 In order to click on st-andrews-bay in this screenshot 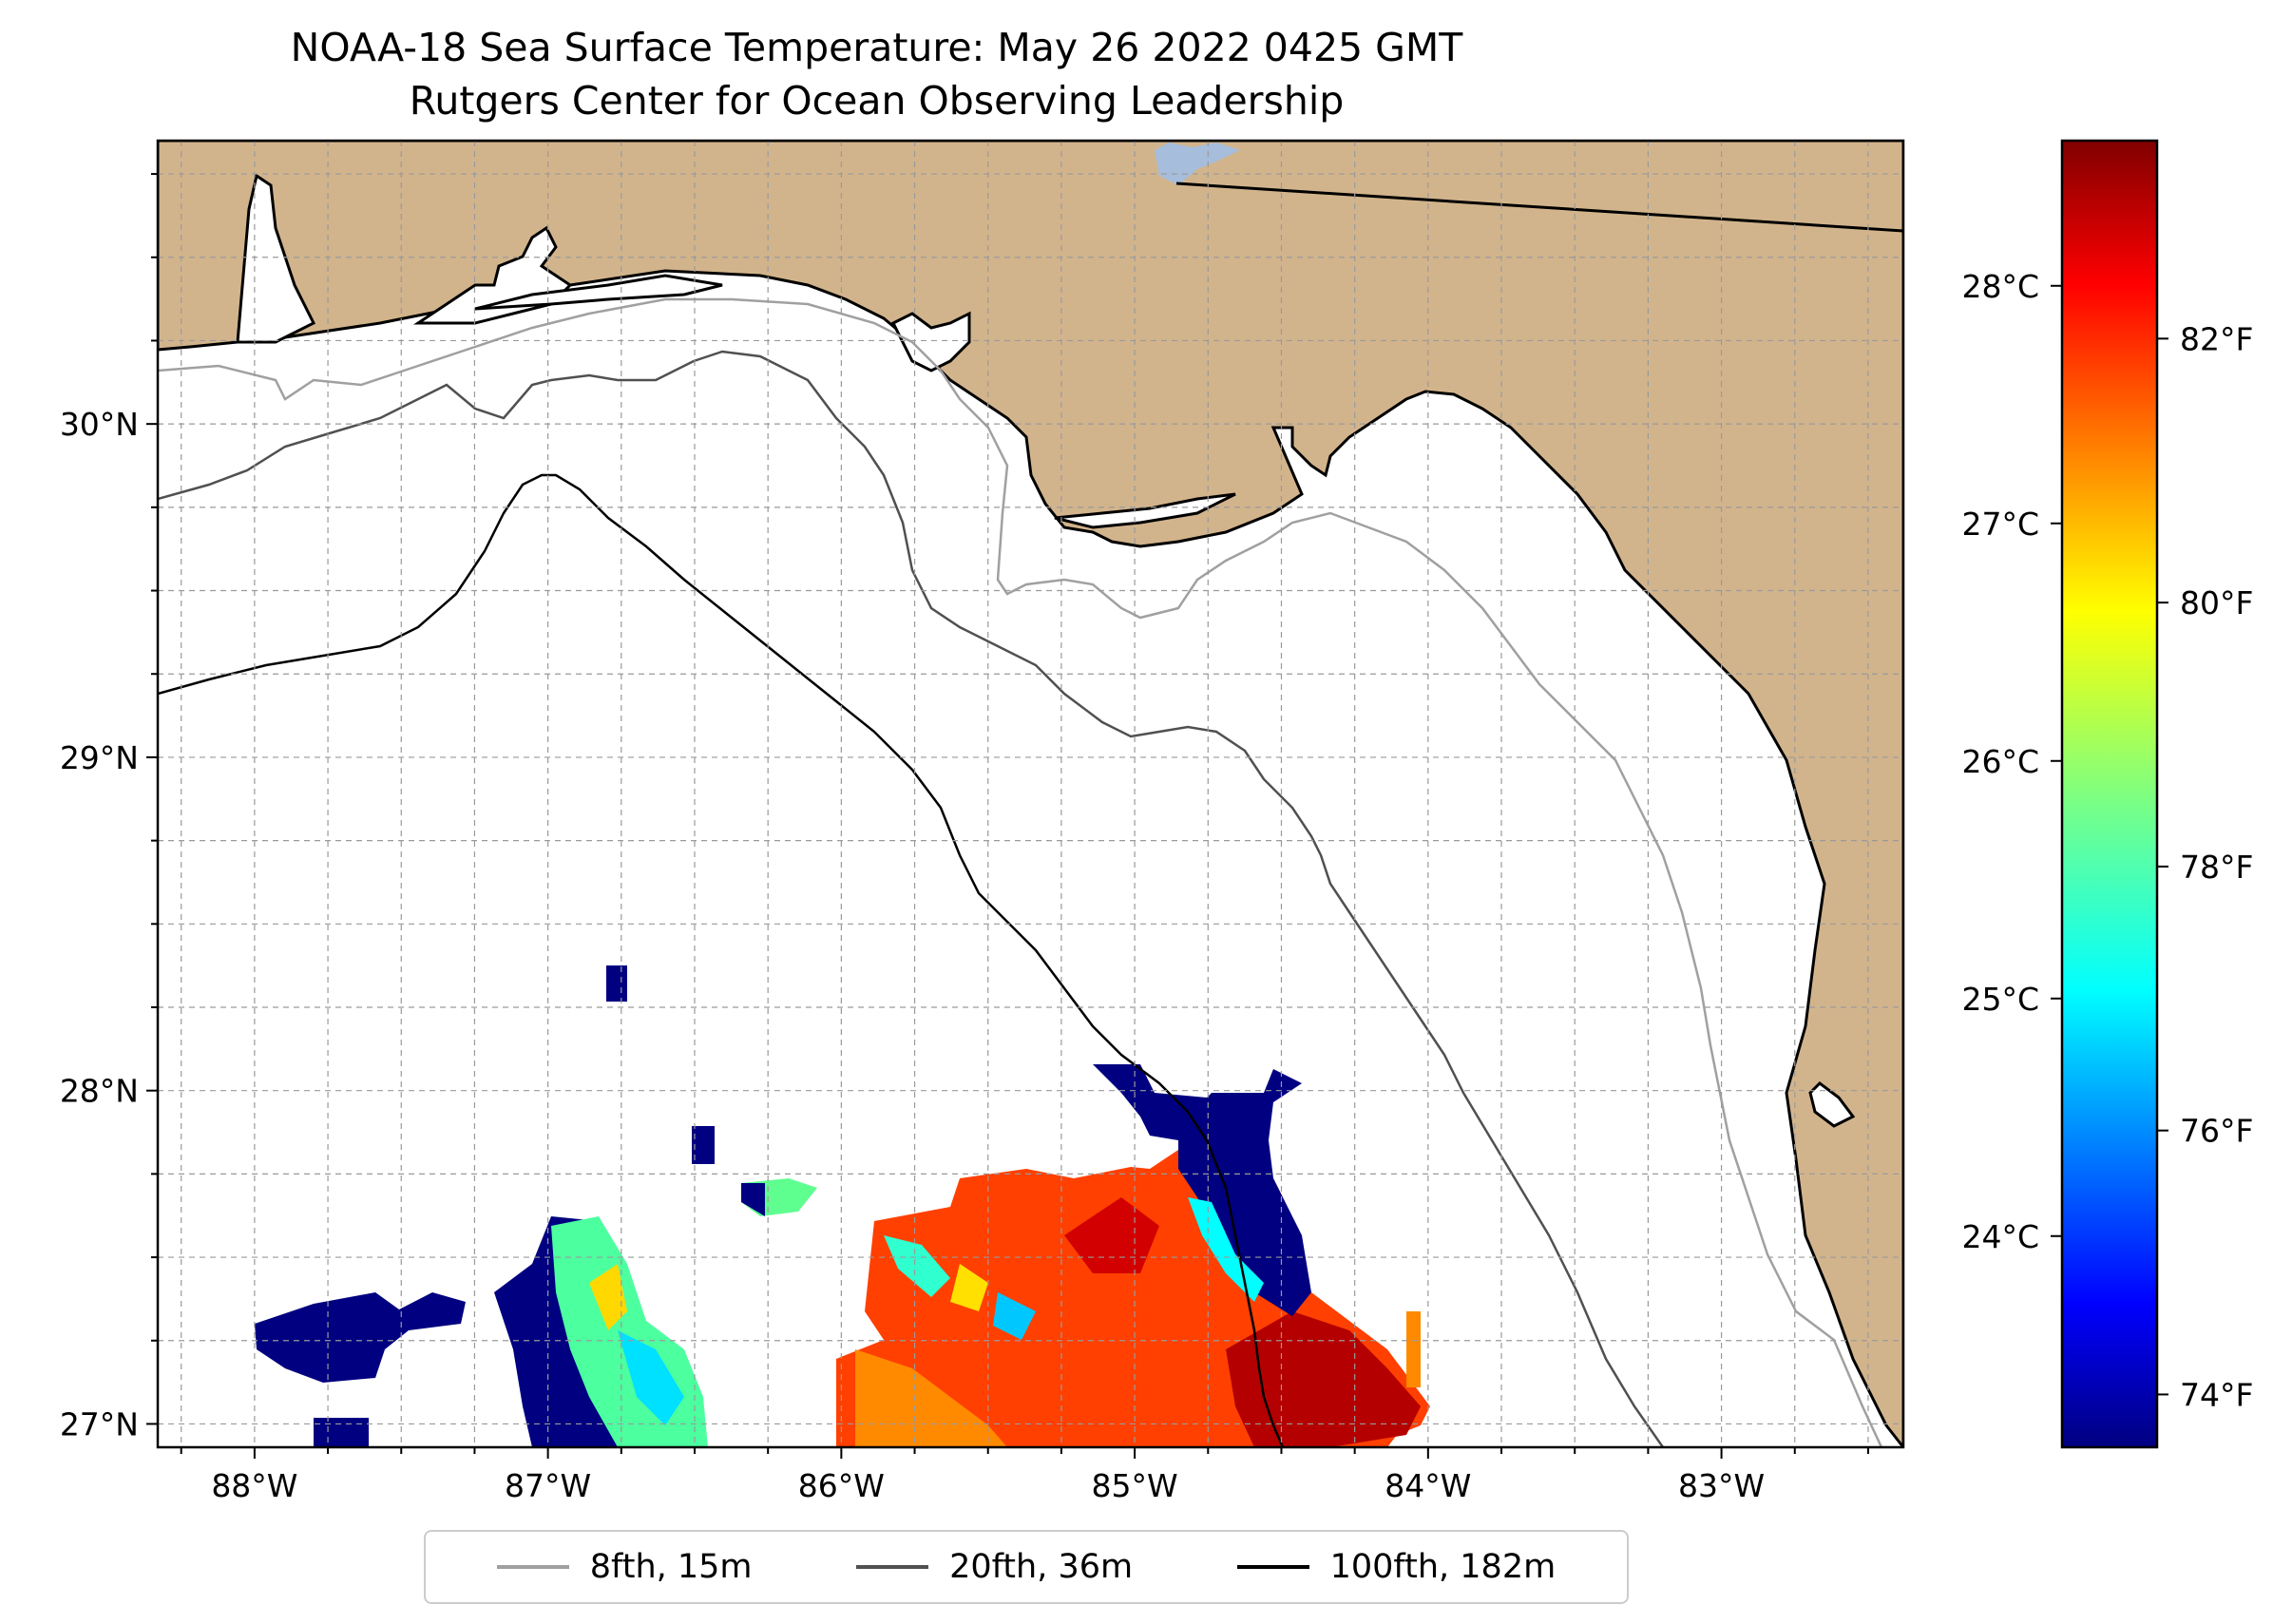, I will do `click(930, 342)`.